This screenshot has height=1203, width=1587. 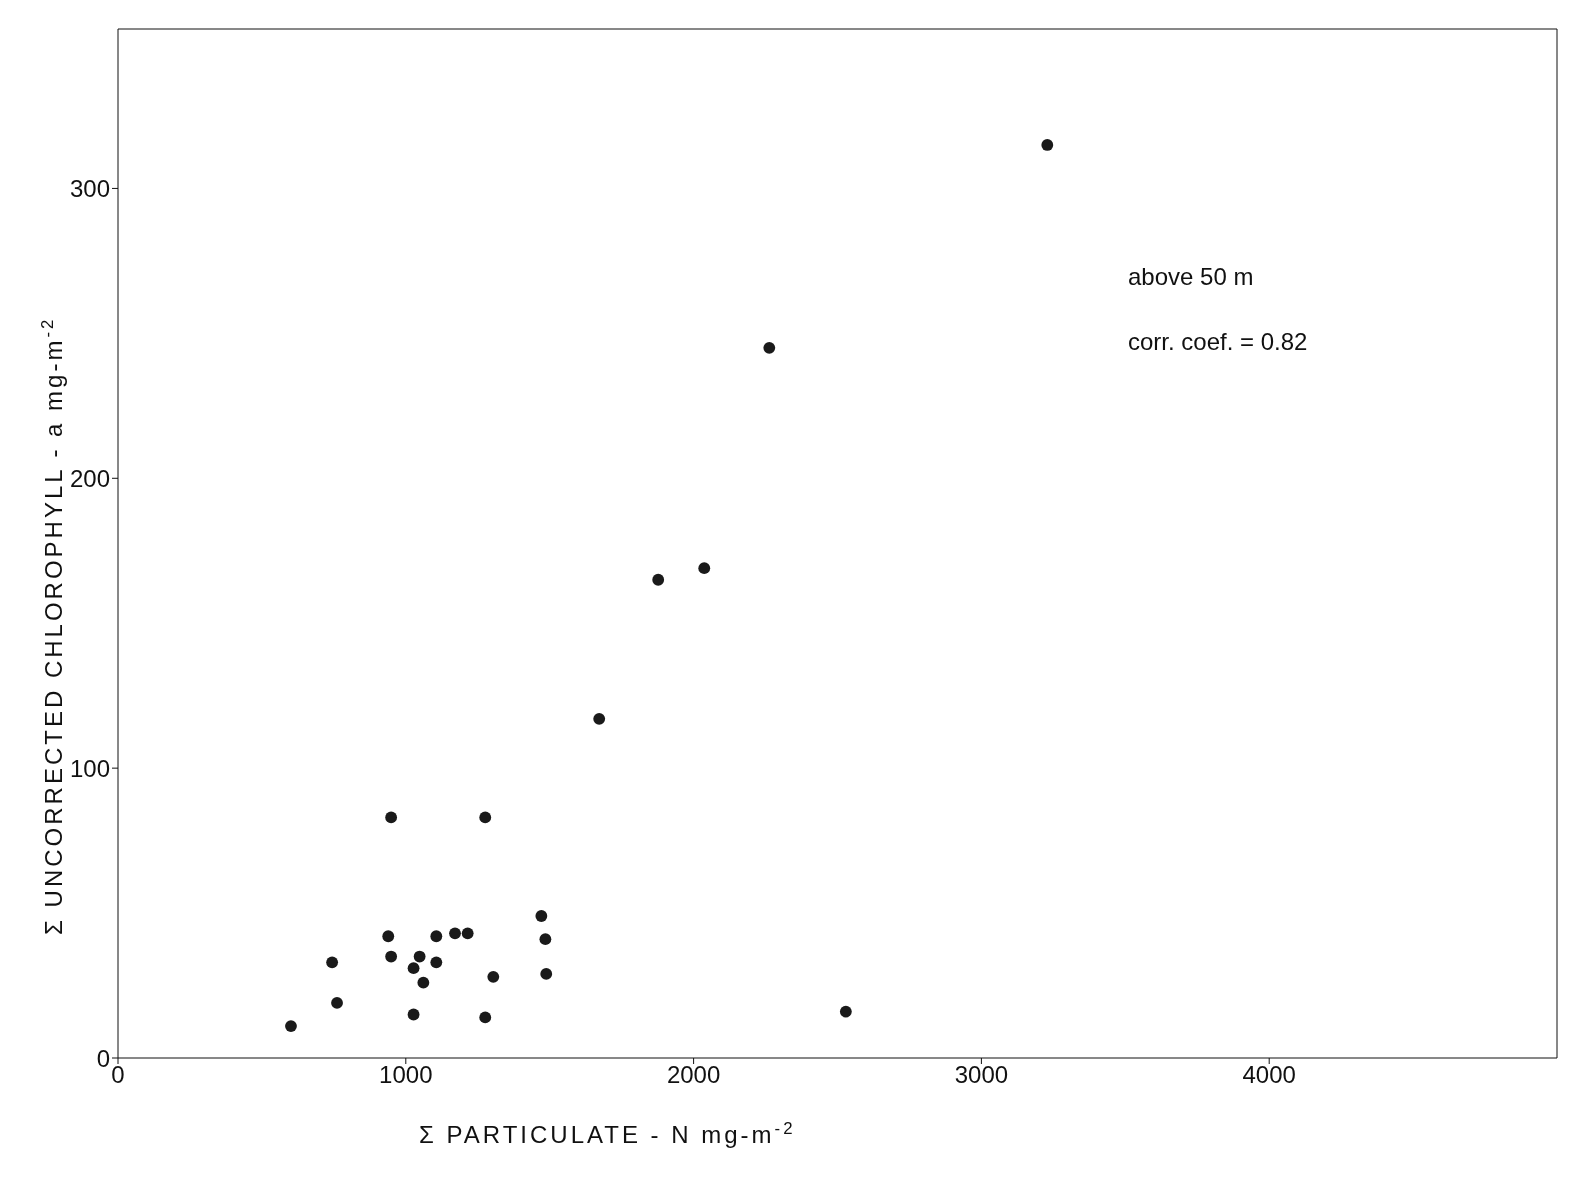 I want to click on y-tick-label: 300, so click(x=89, y=188).